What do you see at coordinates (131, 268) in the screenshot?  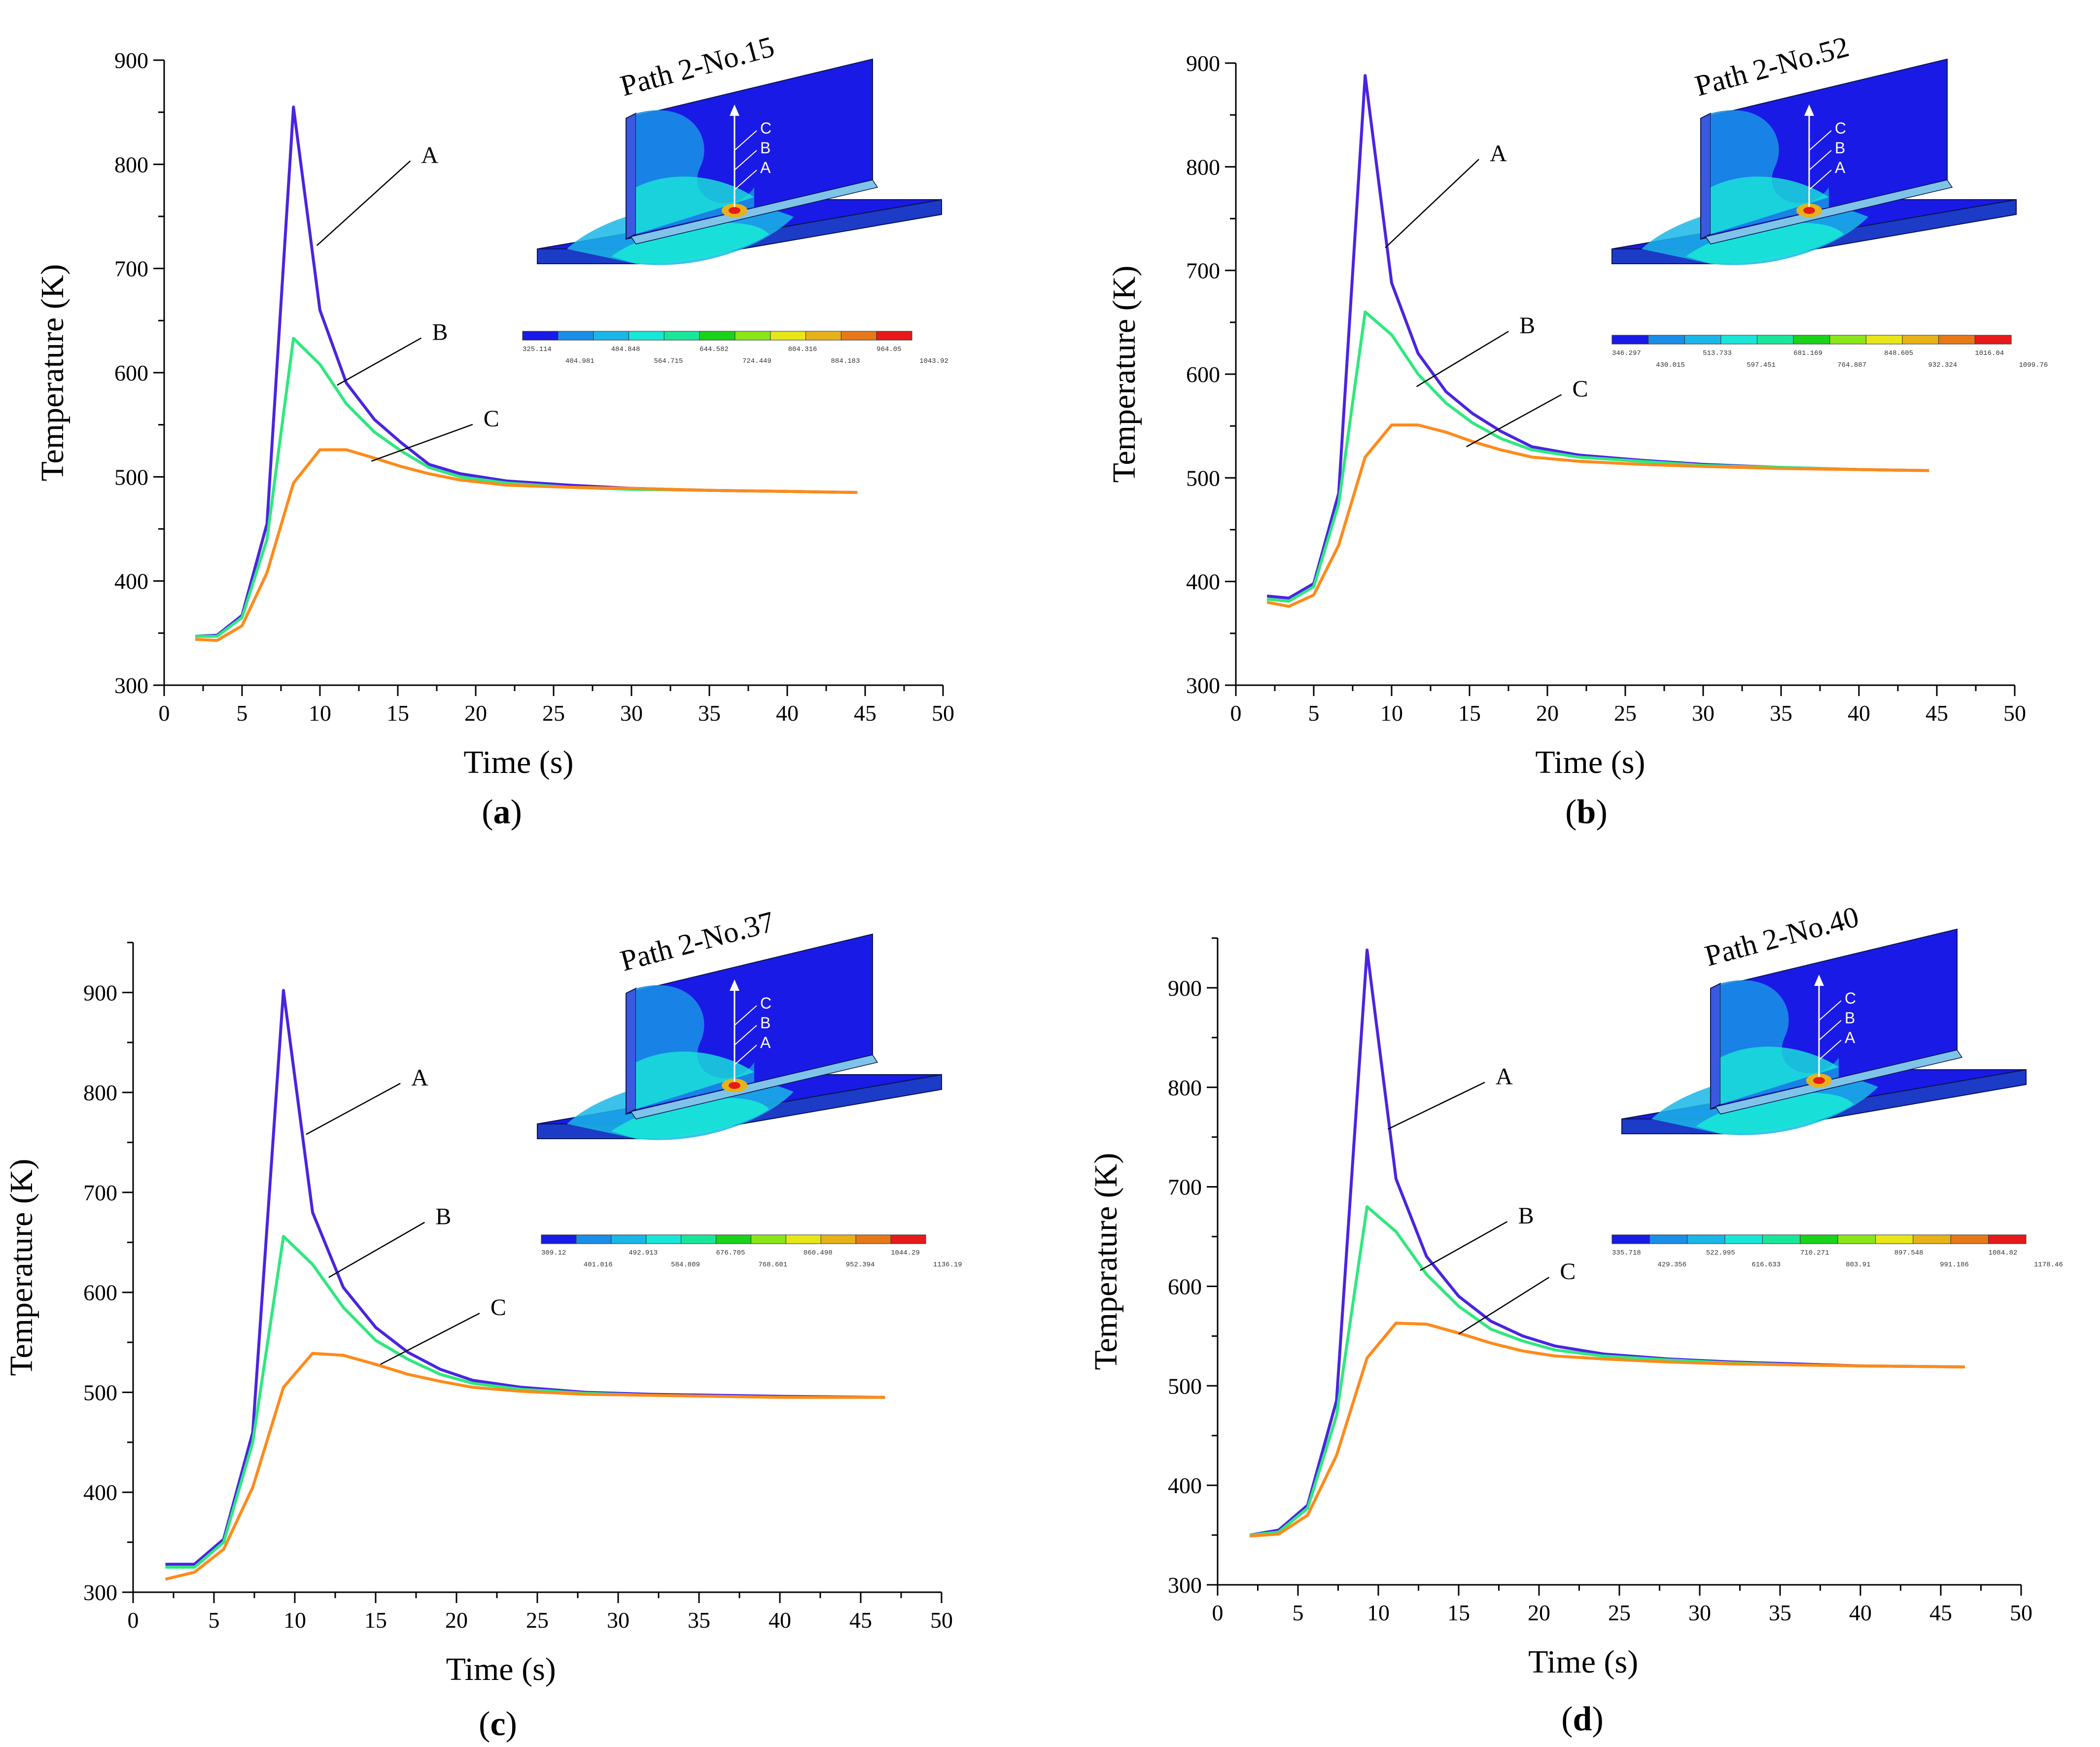 I see `y-tick-label: 700` at bounding box center [131, 268].